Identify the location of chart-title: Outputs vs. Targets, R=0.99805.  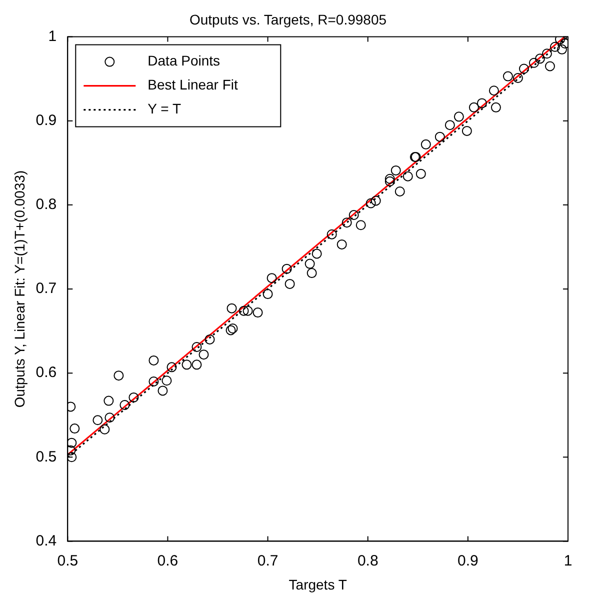
(288, 19).